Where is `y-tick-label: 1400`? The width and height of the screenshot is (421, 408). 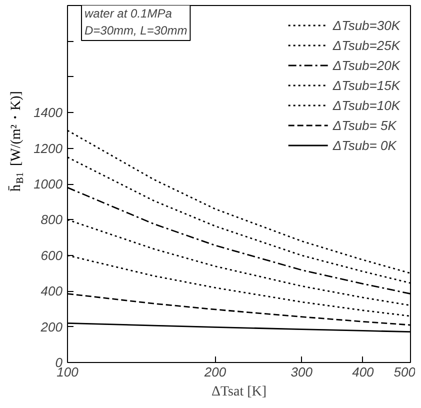
y-tick-label: 1400 is located at coordinates (49, 112).